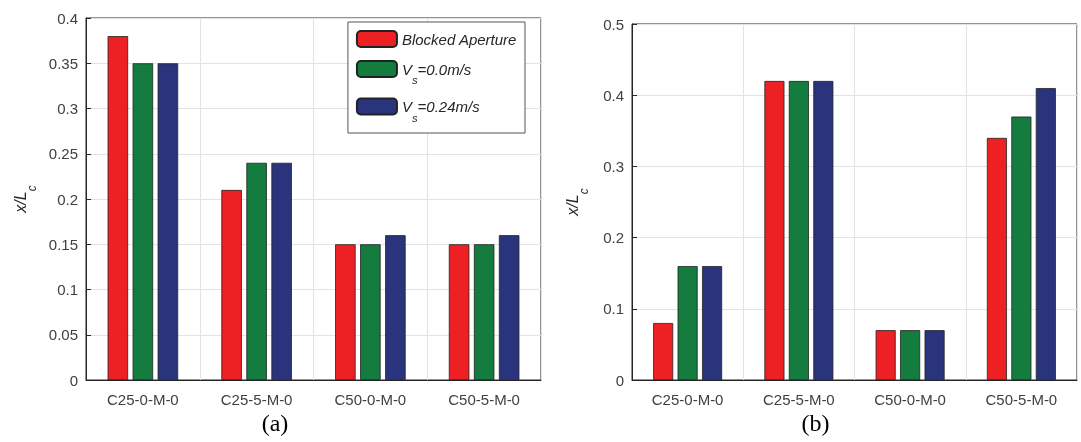 This screenshot has width=1081, height=442. I want to click on y-tick-label: 0.35, so click(63, 63).